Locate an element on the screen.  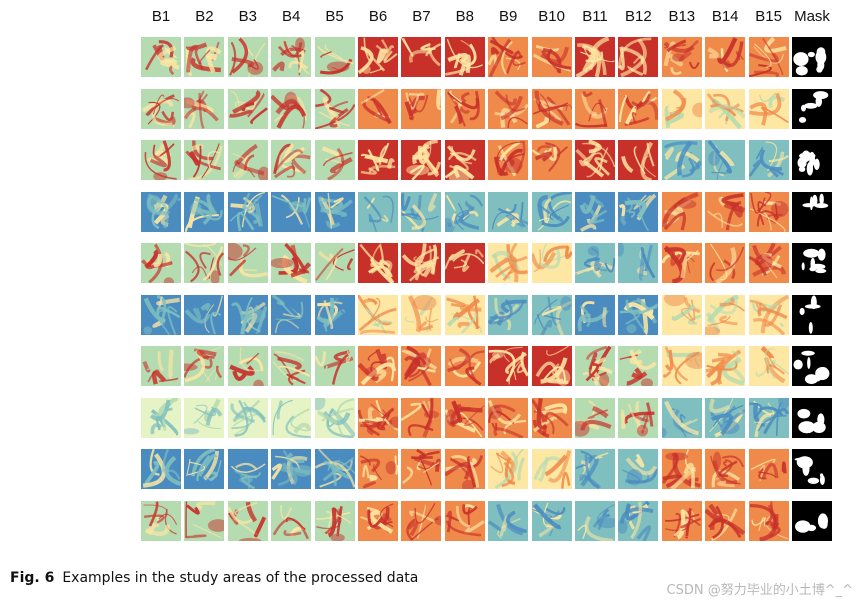
column-header-b9: B9 is located at coordinates (508, 16).